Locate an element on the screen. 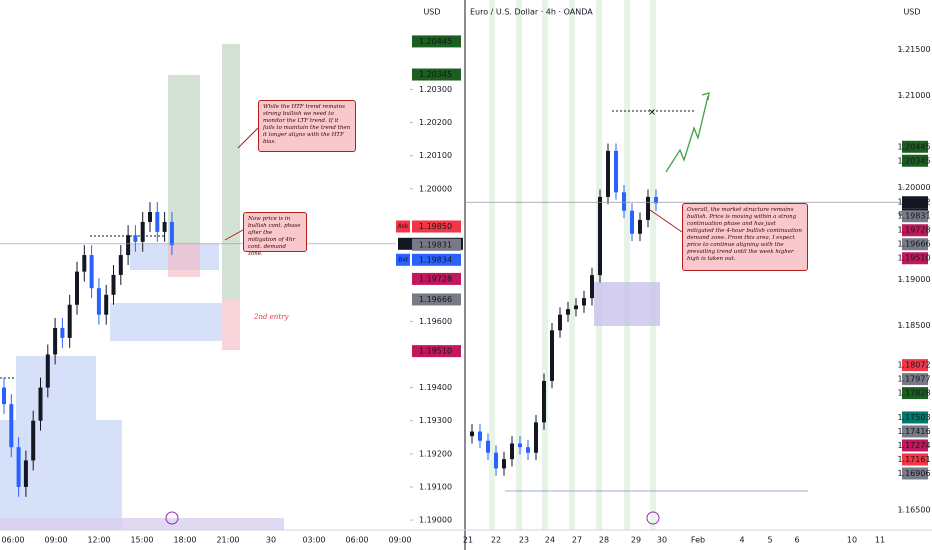 Image resolution: width=932 pixels, height=550 pixels. arrowhead is located at coordinates (705, 96).